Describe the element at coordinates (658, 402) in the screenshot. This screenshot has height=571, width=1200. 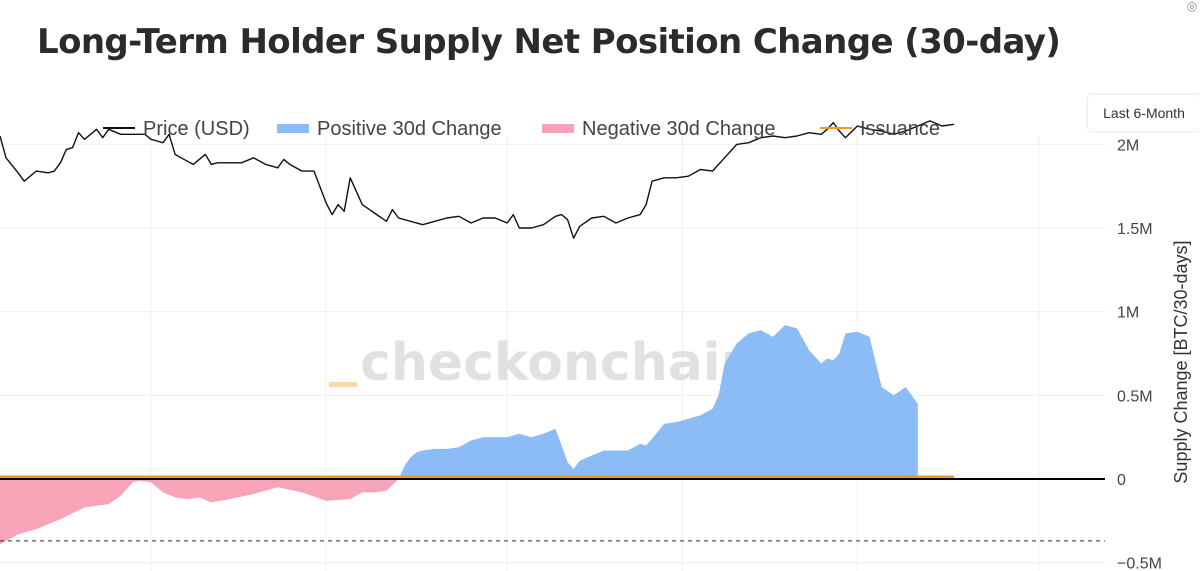
I see `positive-change-area` at that location.